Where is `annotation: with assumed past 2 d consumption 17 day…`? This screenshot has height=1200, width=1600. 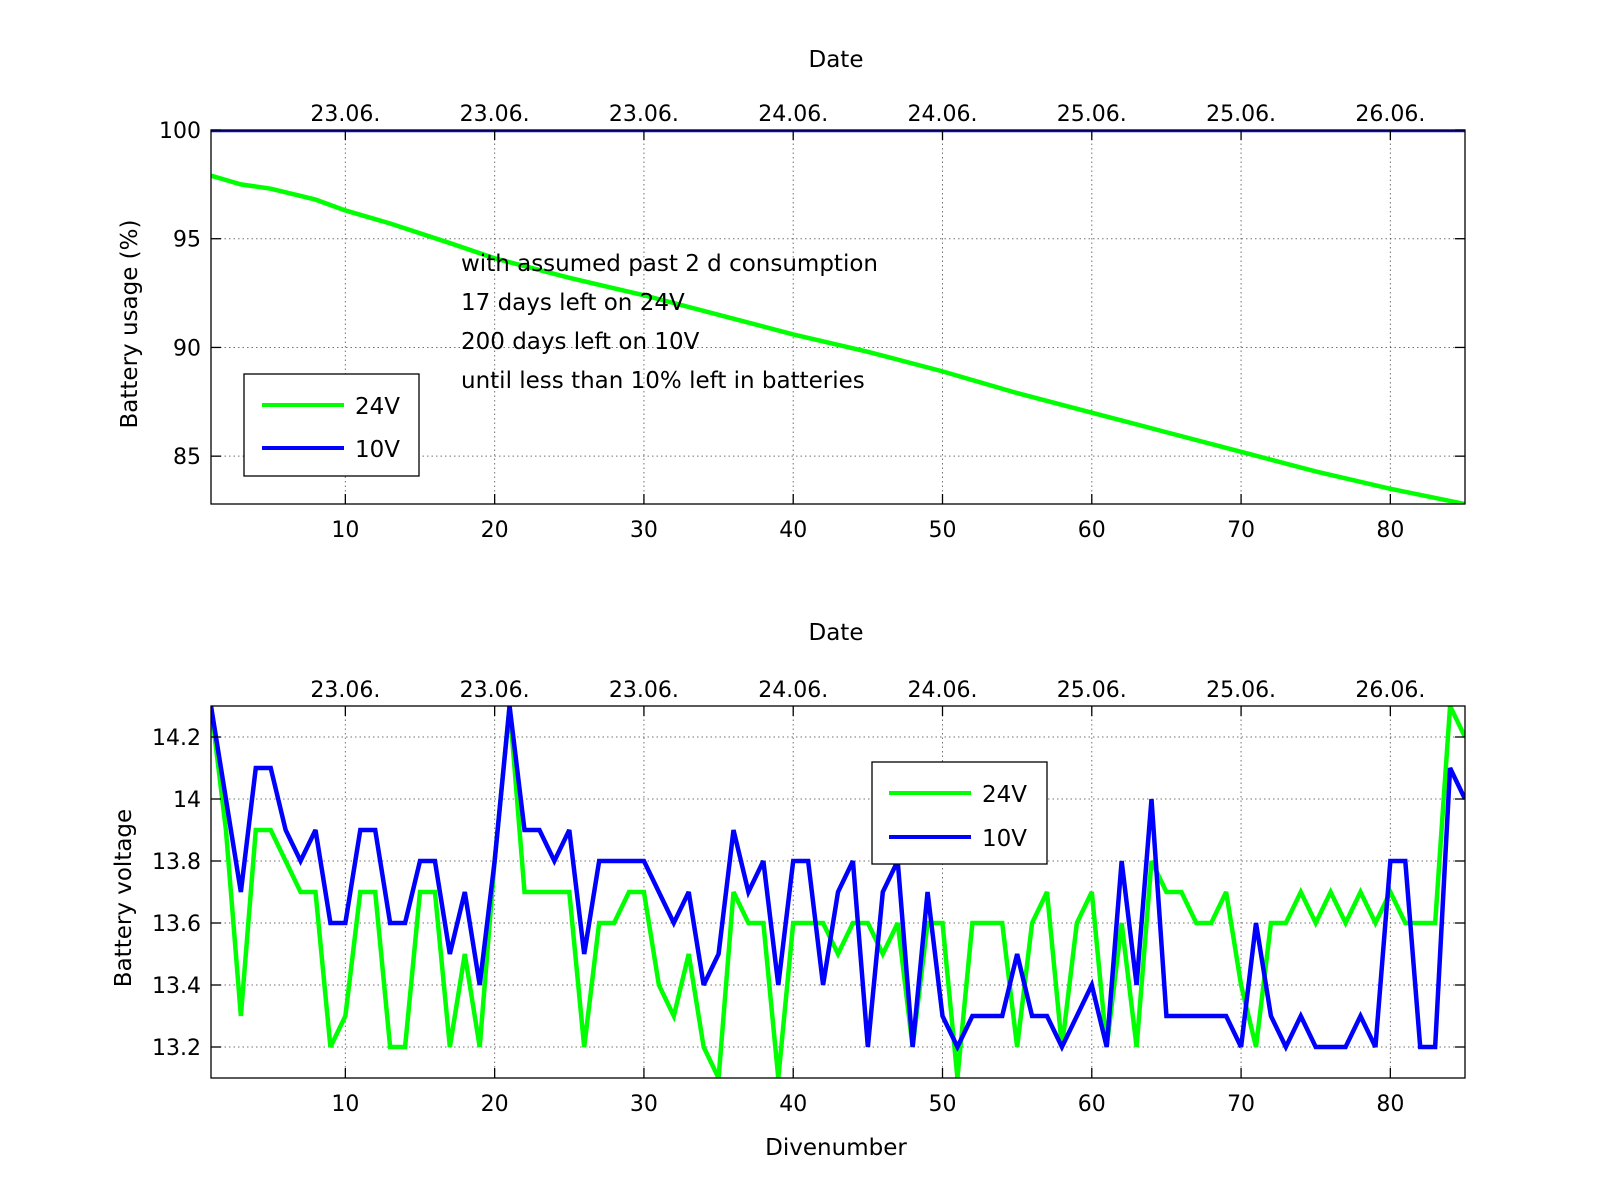
annotation: with assumed past 2 d consumption 17 day… is located at coordinates (669, 322).